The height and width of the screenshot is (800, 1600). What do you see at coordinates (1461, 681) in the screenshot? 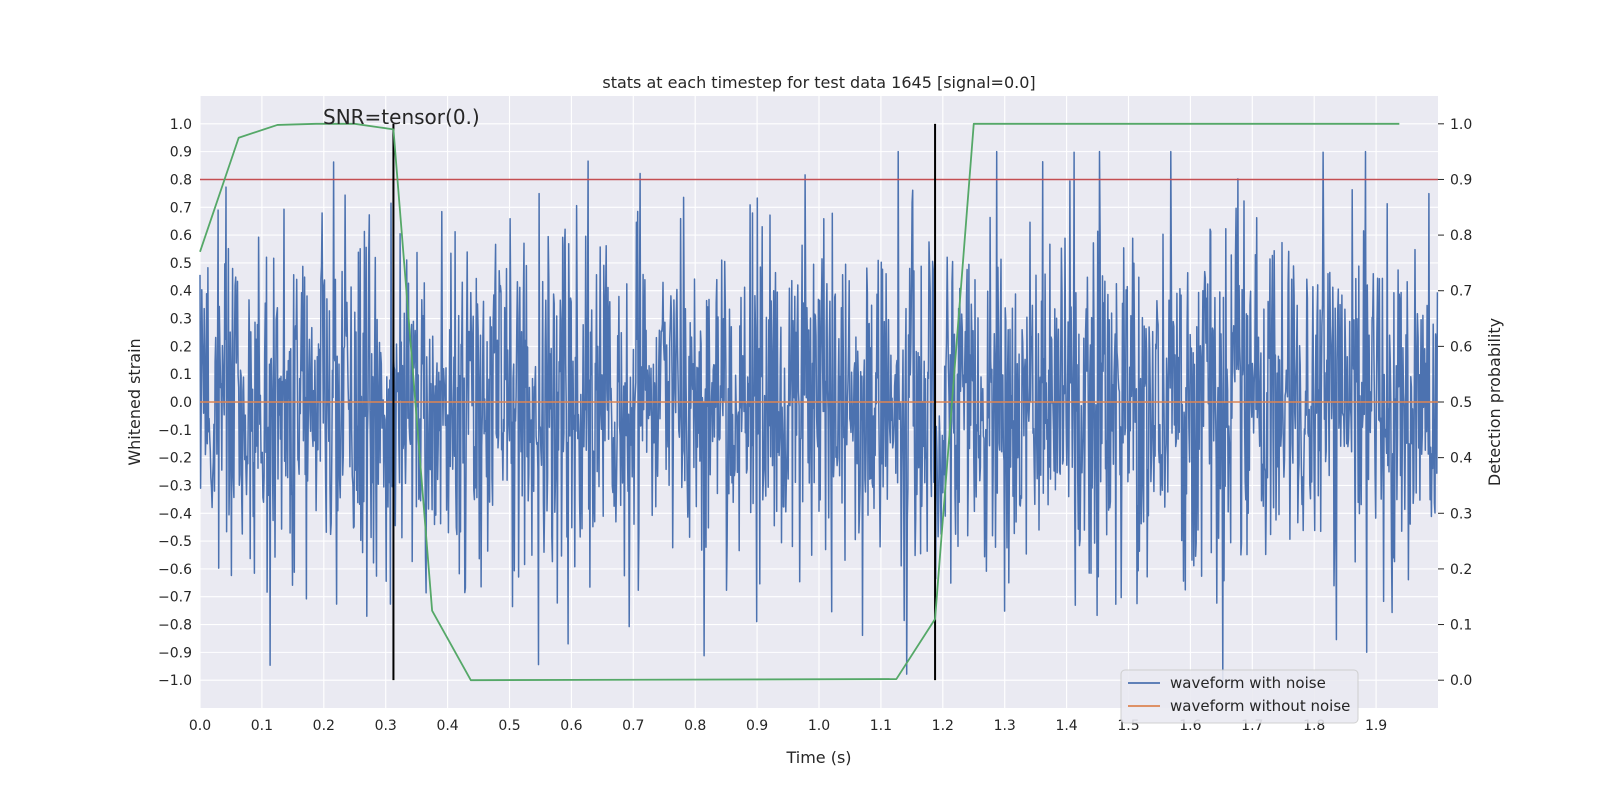
I see `y2-tick-label: 0.0` at bounding box center [1461, 681].